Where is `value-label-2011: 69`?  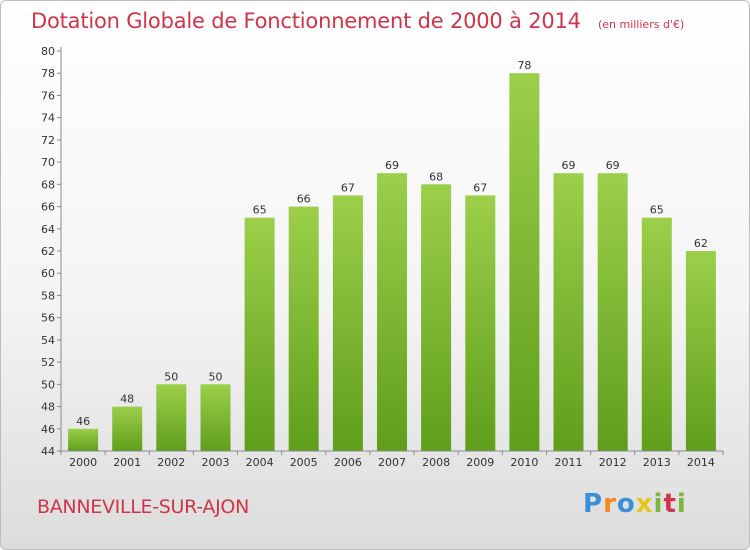
value-label-2011: 69 is located at coordinates (569, 165).